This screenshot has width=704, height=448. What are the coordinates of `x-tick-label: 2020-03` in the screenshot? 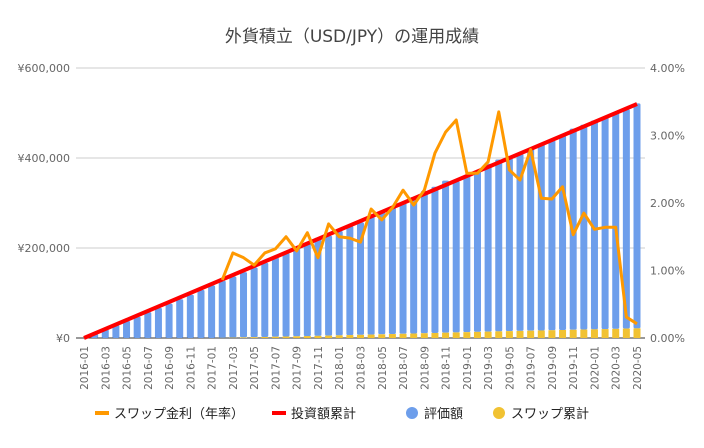 It's located at (617, 368).